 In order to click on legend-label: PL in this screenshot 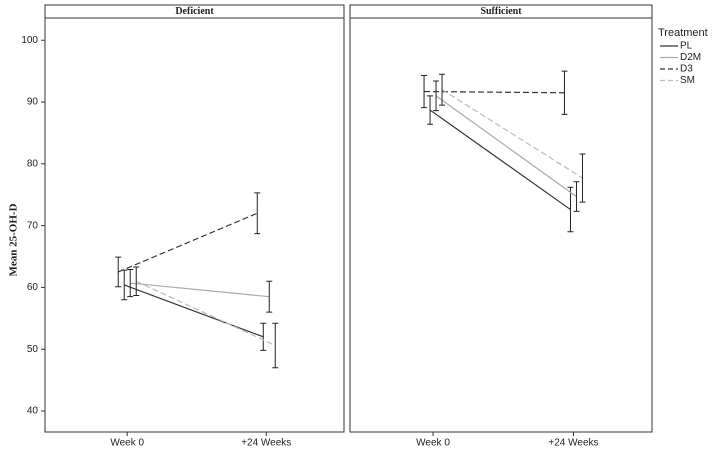, I will do `click(686, 46)`.